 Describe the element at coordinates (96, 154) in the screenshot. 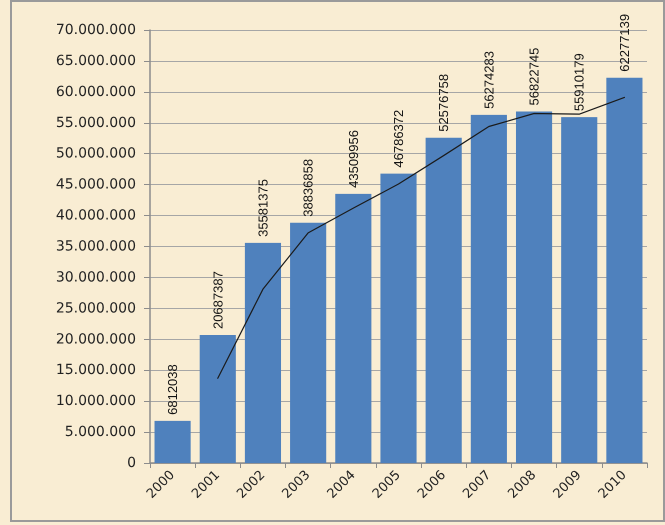

I see `y-tick-label: 50.000.000` at that location.